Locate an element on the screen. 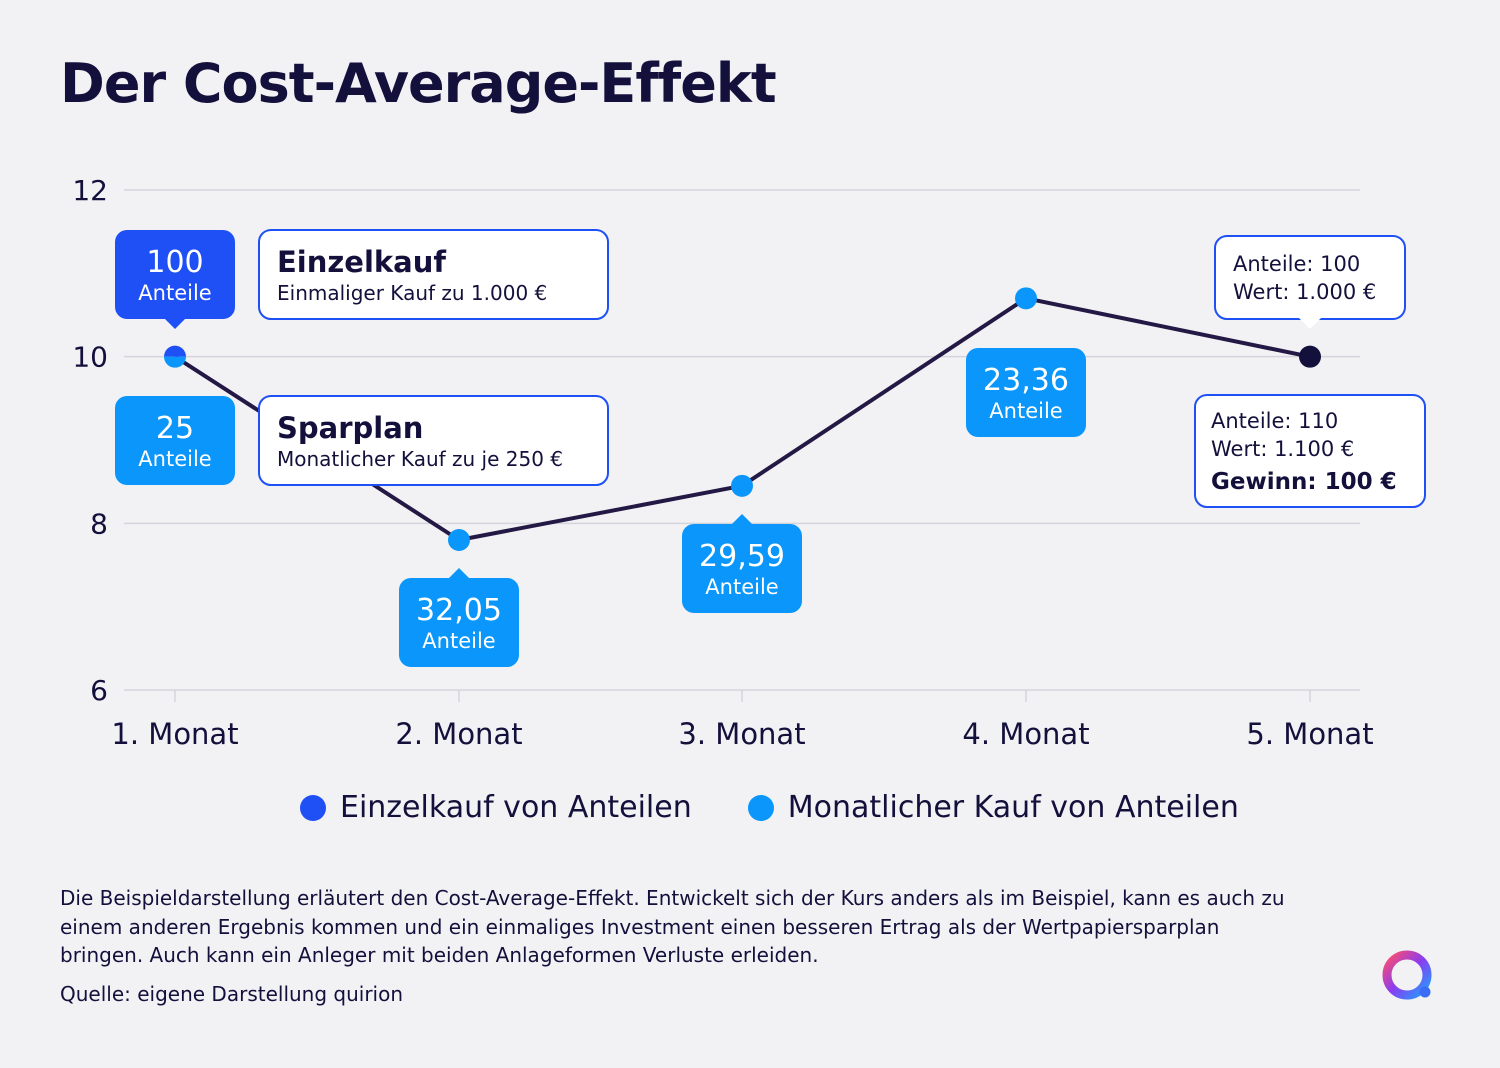 The height and width of the screenshot is (1068, 1500). y-tick-label: 6 is located at coordinates (99, 690).